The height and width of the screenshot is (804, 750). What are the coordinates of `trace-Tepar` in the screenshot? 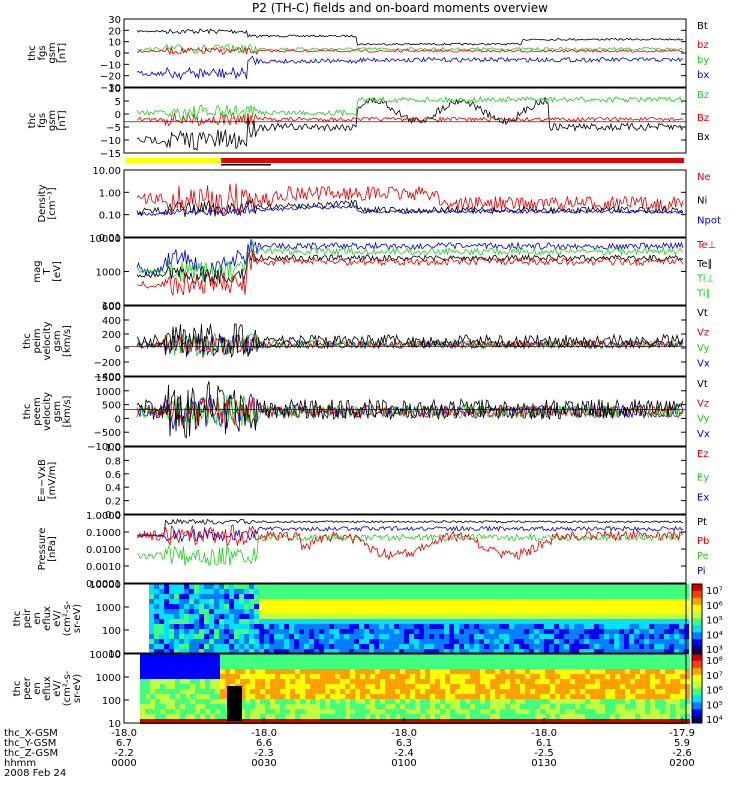 It's located at (410, 268).